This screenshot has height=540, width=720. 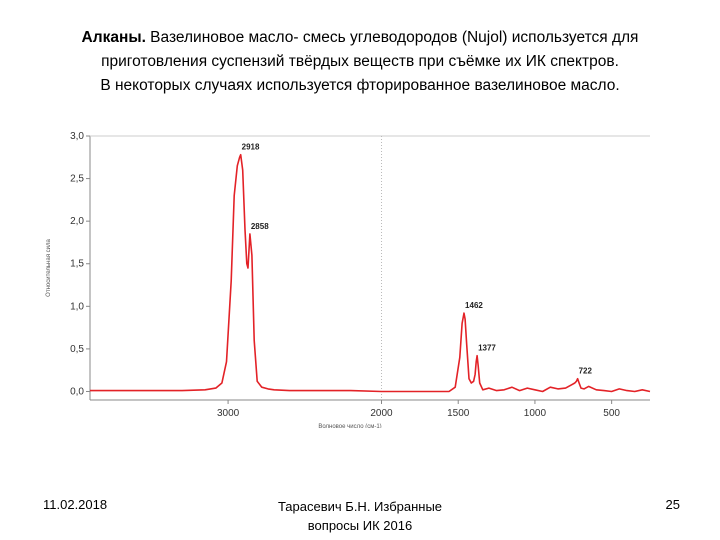 I want to click on x-tick-label: 1500, so click(x=458, y=413).